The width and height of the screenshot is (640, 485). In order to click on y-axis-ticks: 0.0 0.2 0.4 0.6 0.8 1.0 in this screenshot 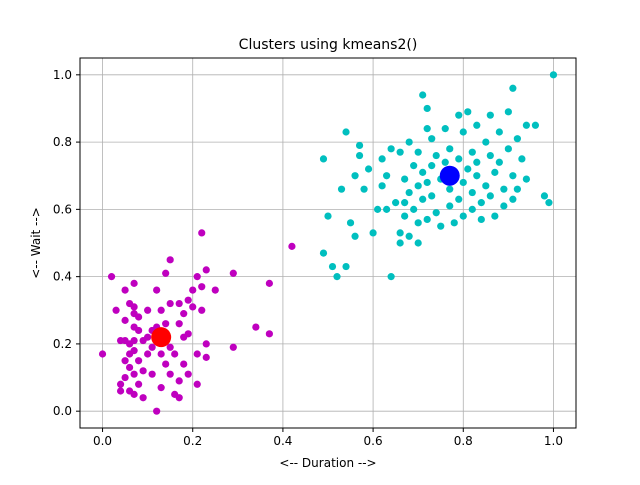, I will do `click(66, 243)`.